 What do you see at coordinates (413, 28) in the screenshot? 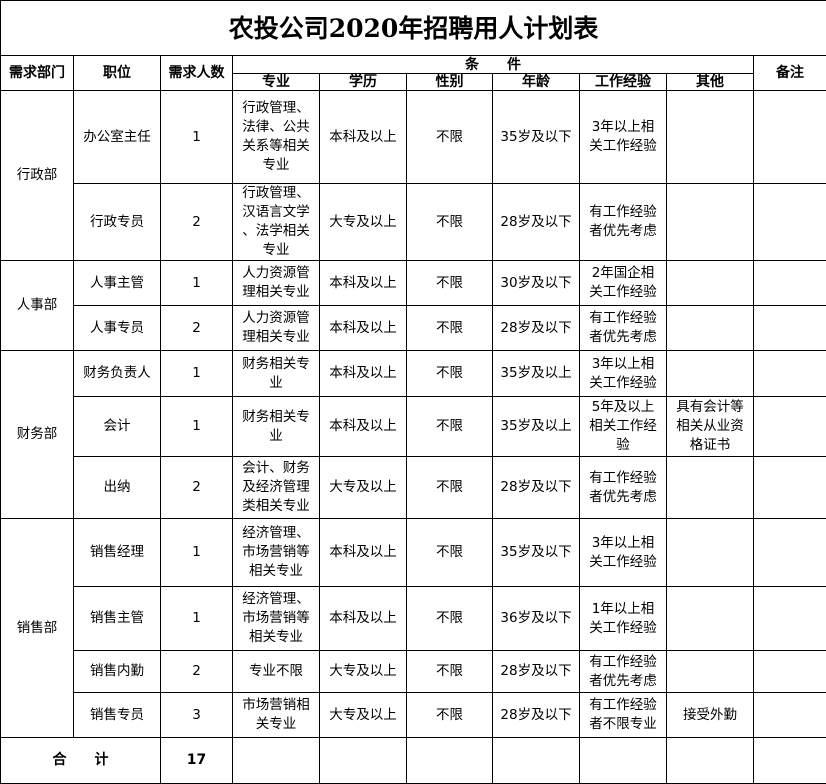
I see `table-title: 农投公司2020年招聘用人计划表` at bounding box center [413, 28].